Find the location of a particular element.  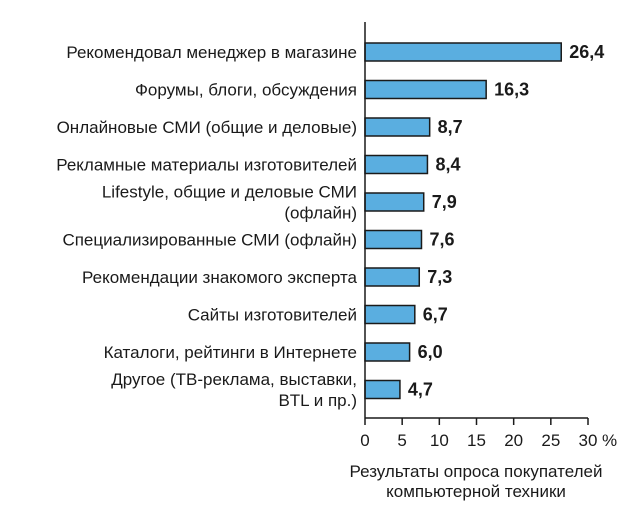

category-label: Другое (ТВ-реклама, выставки, is located at coordinates (234, 379).